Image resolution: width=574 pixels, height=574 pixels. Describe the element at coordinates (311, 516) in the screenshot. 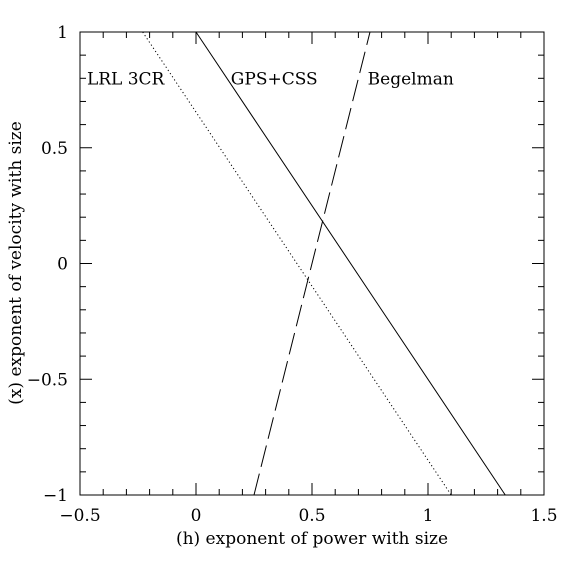

I see `x-tick-label: 0.5` at that location.